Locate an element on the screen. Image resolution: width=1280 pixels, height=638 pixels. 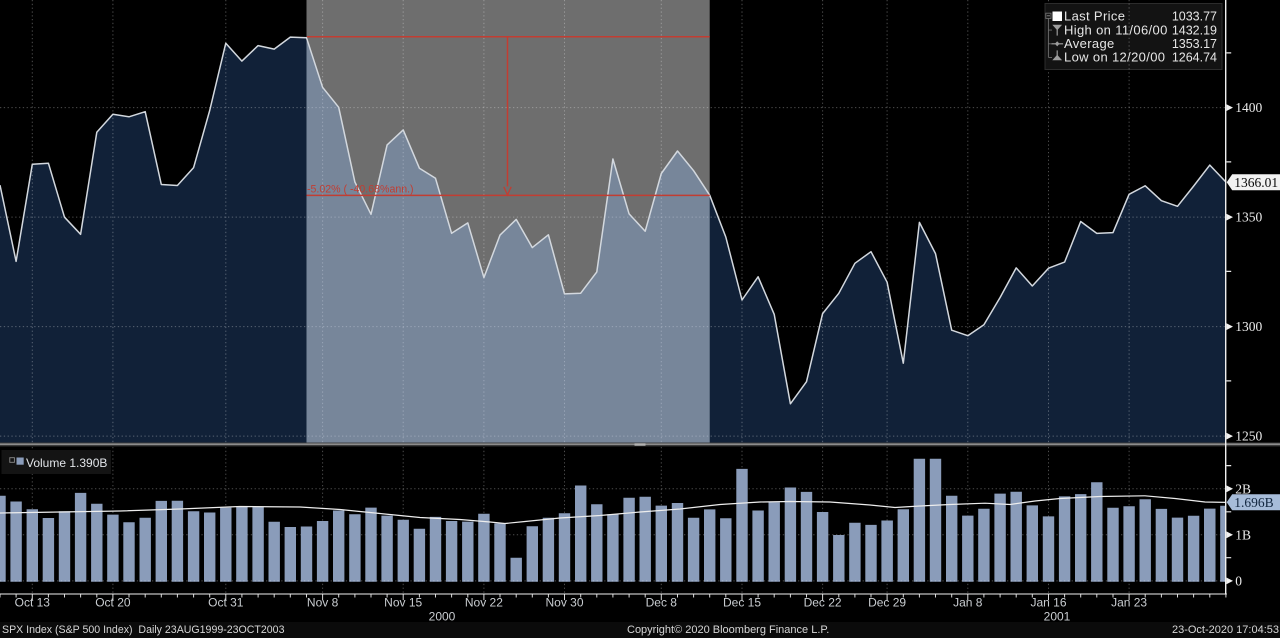
svg-text: Nov 22 is located at coordinates (484, 603).